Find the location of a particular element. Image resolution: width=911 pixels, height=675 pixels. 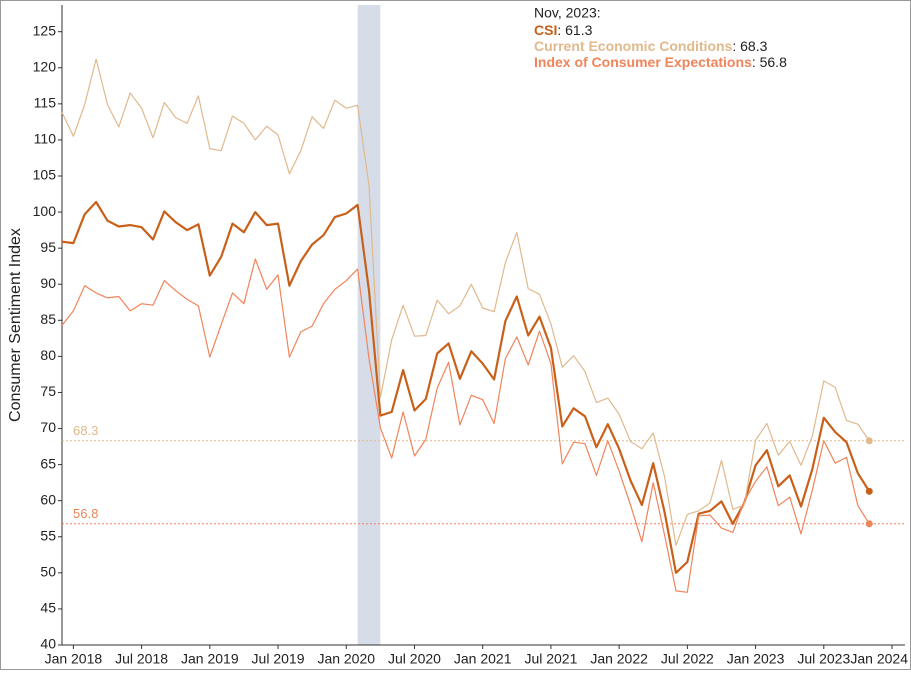

x-tick-label: Jan 2019 is located at coordinates (210, 659).